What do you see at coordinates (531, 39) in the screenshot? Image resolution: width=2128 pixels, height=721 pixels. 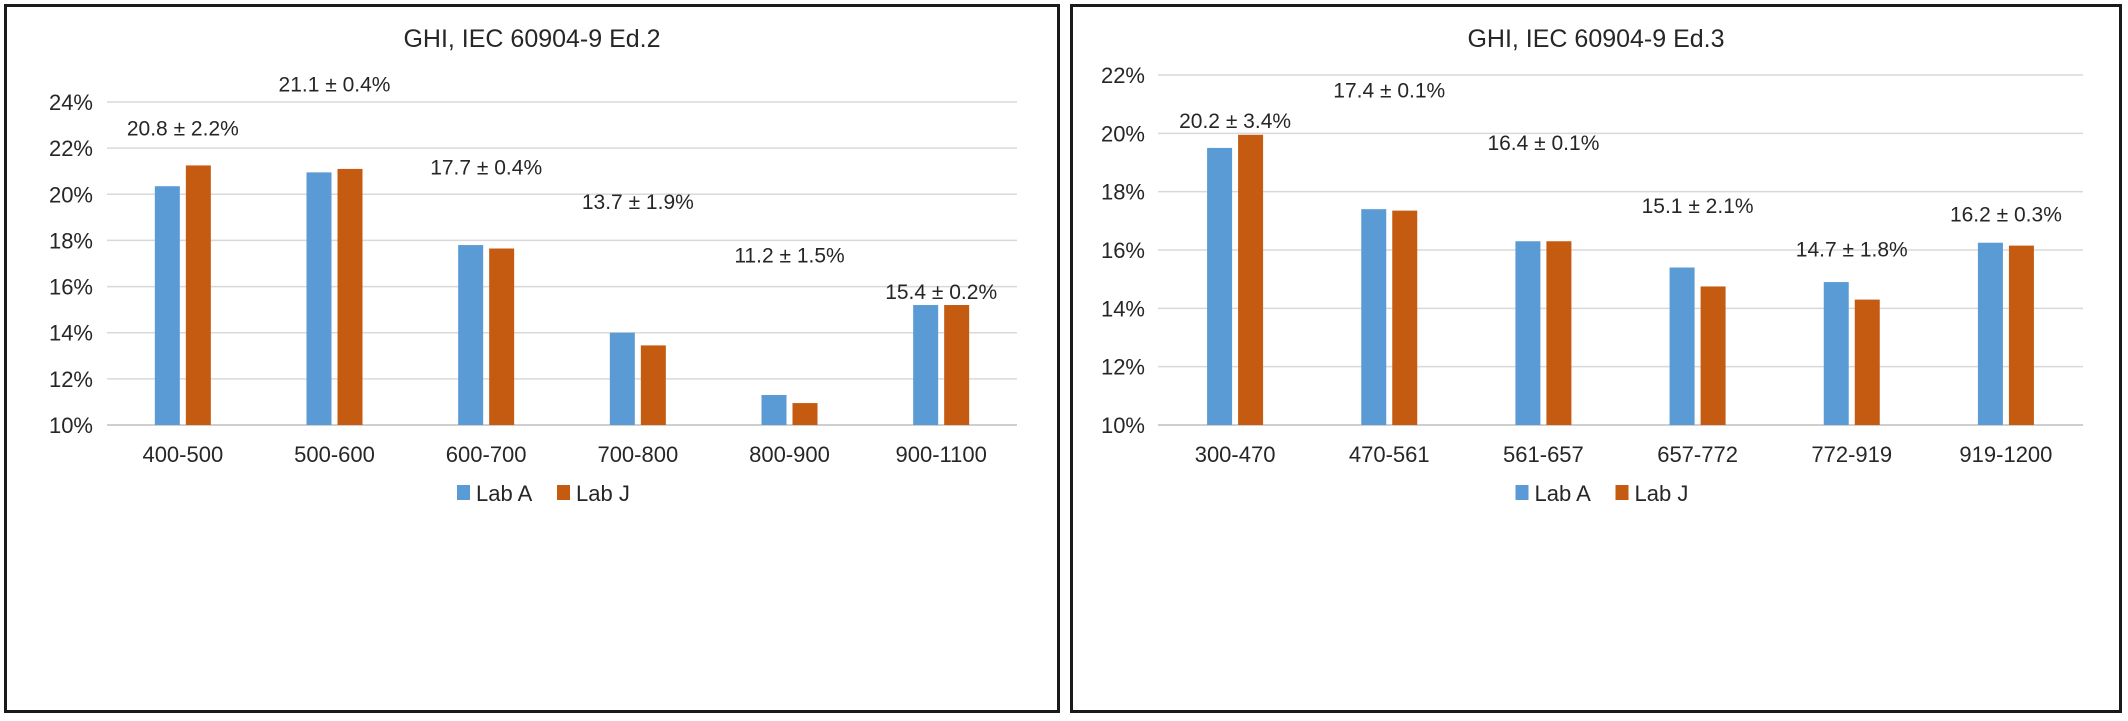 I see `chart-title: GHI, IEC 60904-9 Ed.2` at bounding box center [531, 39].